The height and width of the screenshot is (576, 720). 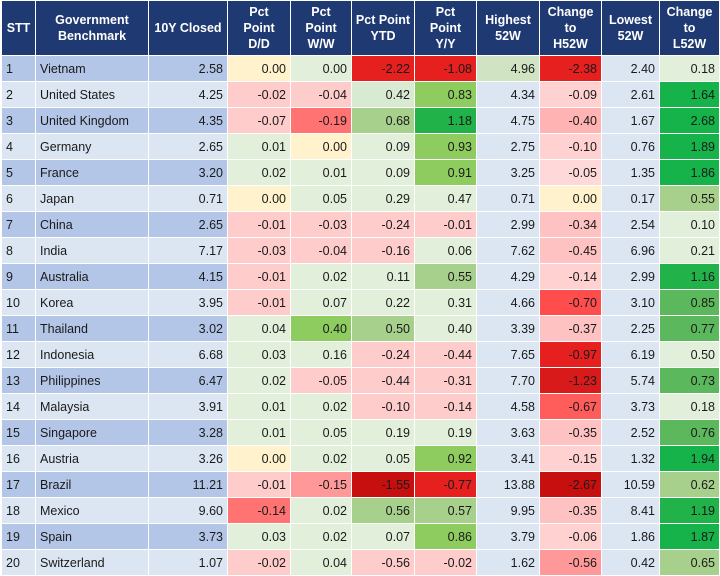 I want to click on cell-ten-year-closed: 11.21, so click(x=188, y=484).